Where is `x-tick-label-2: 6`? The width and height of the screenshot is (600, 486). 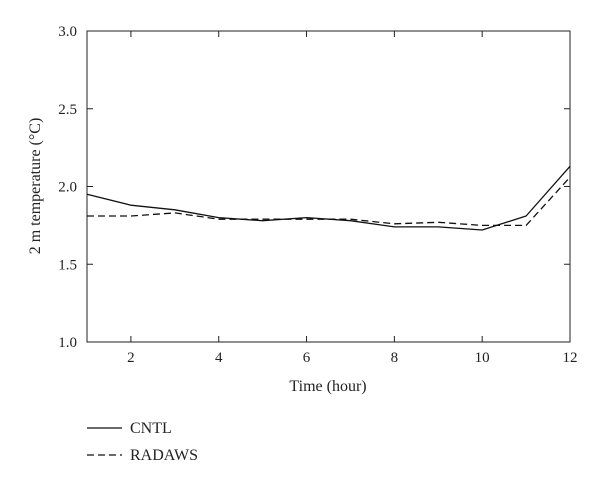
x-tick-label-2: 6 is located at coordinates (307, 358).